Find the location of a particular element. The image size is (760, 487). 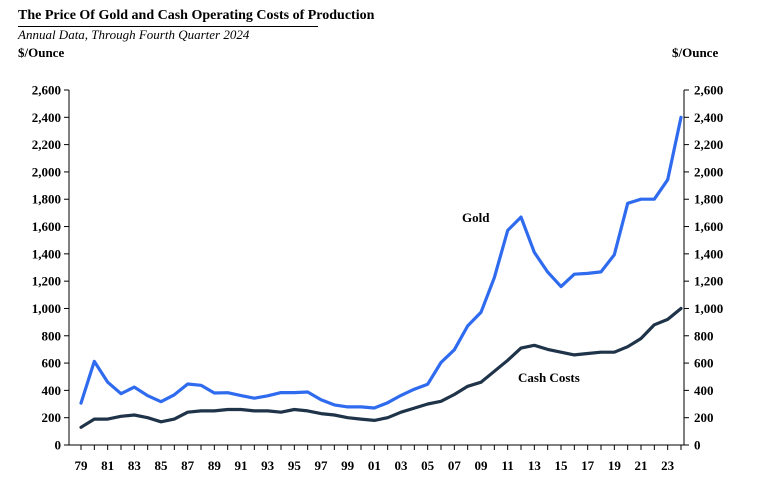

y-tick-label-left: 2,600 is located at coordinates (46, 90).